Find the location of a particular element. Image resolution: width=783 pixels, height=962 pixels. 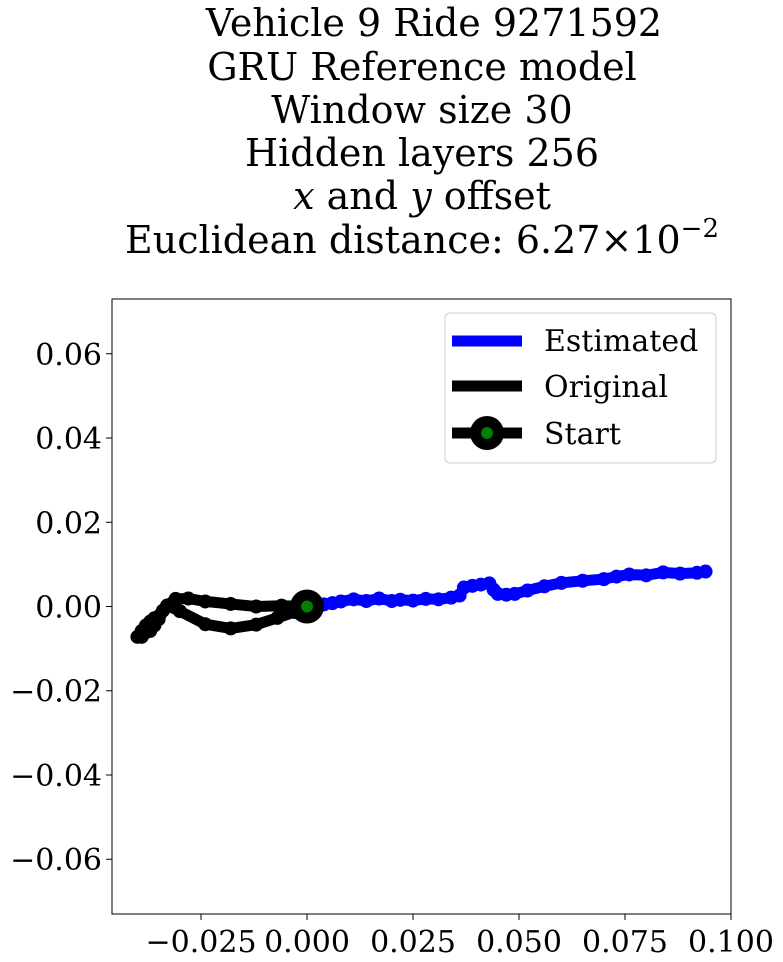

legend-box is located at coordinates (580, 388).